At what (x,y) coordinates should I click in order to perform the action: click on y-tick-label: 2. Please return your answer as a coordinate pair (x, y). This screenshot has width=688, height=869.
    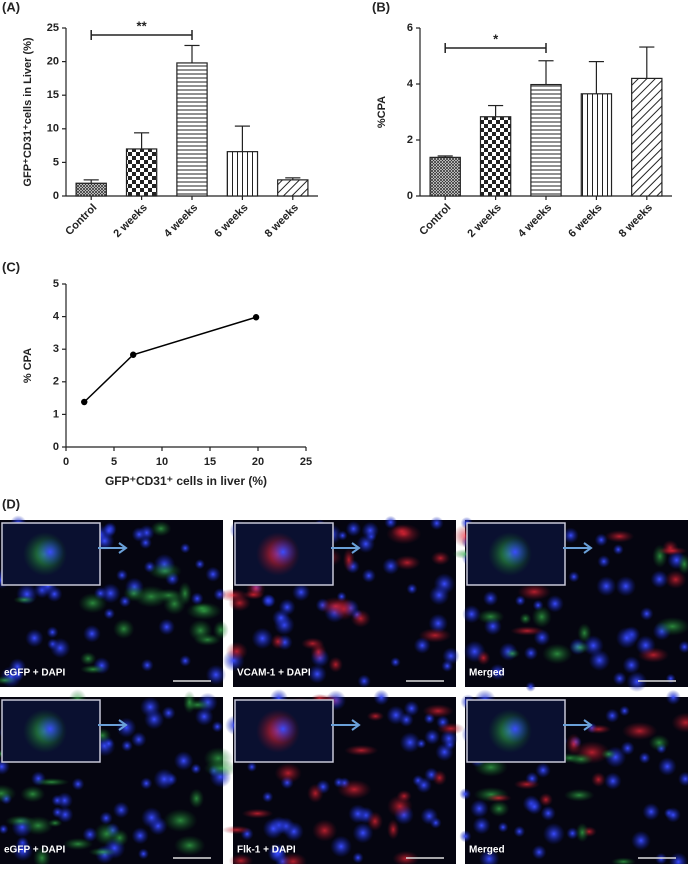
    Looking at the image, I should click on (56, 382).